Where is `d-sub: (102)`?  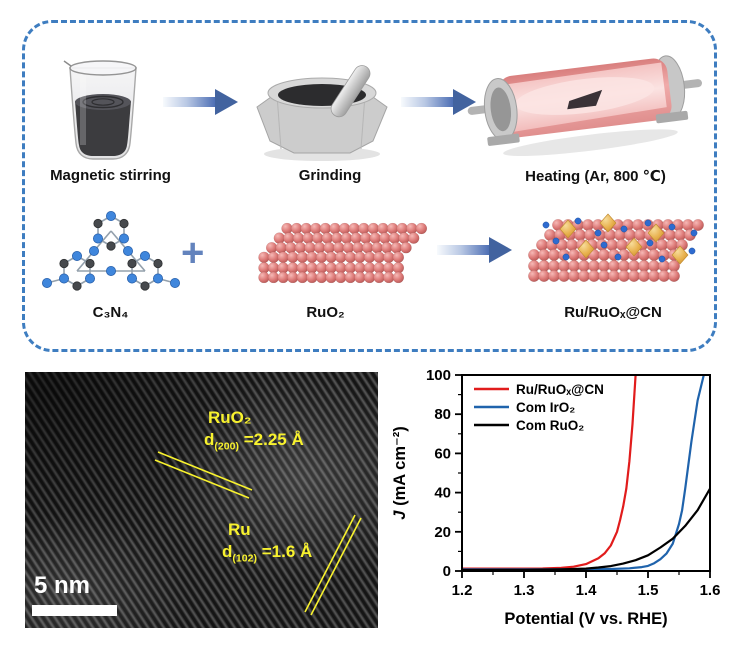 d-sub: (102) is located at coordinates (244, 558).